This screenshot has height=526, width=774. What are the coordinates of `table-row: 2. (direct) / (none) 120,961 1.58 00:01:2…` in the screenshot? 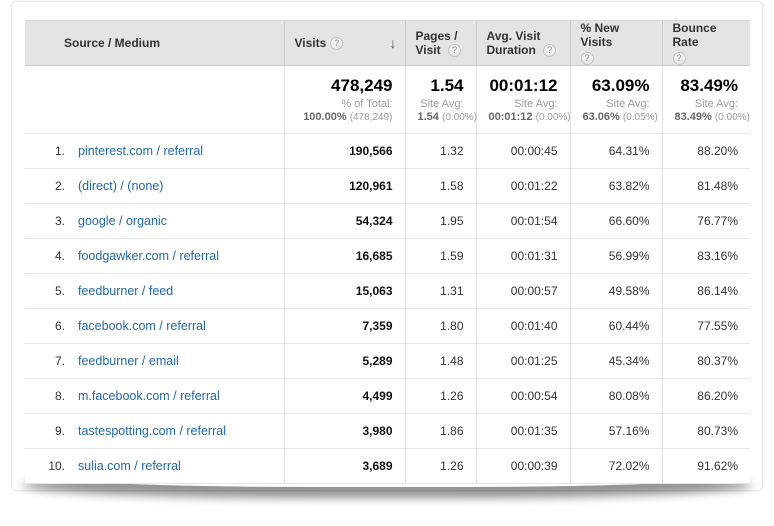 It's located at (387, 186).